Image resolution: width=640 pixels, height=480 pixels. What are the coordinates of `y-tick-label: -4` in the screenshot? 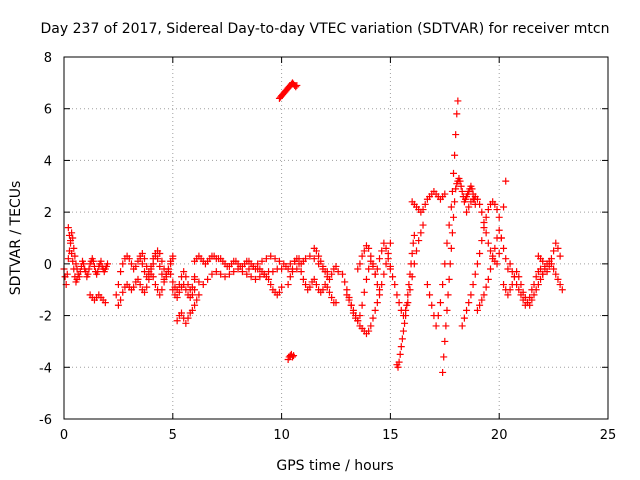 It's located at (45, 368).